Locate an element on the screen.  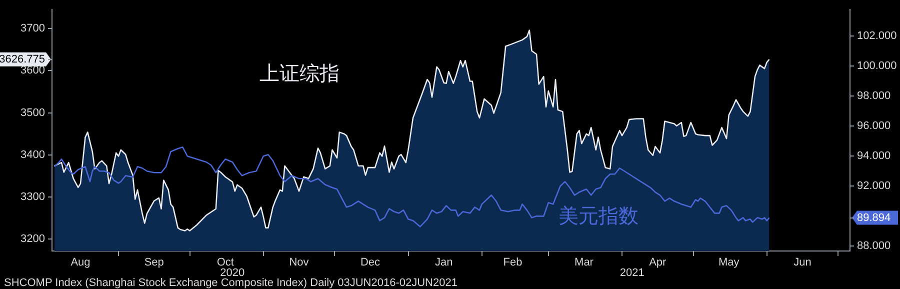
text: 2020 is located at coordinates (232, 273).